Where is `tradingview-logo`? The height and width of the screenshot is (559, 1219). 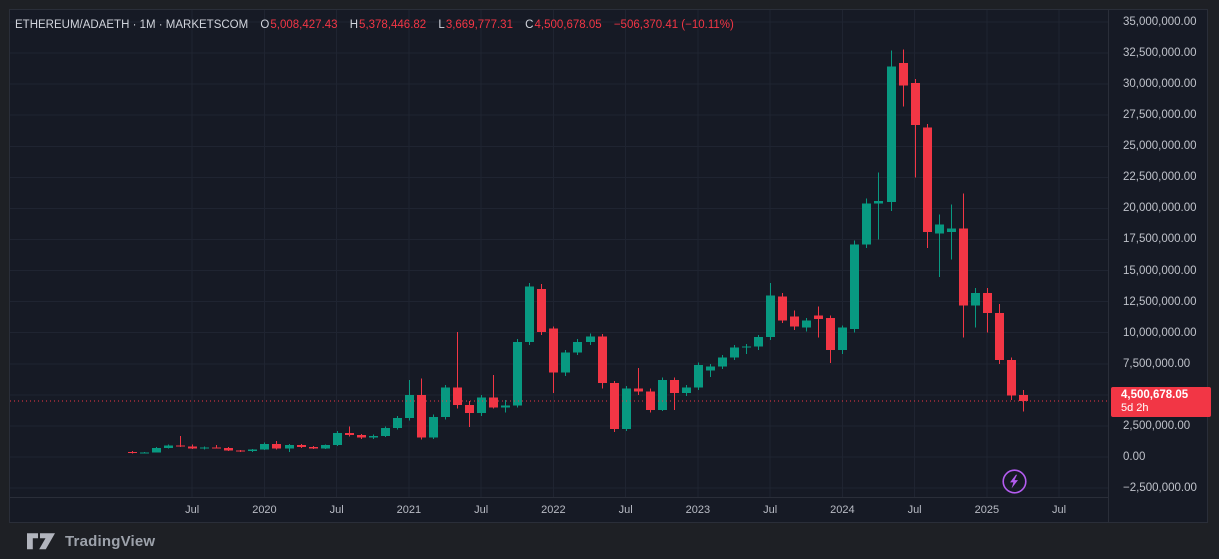
tradingview-logo is located at coordinates (41, 541).